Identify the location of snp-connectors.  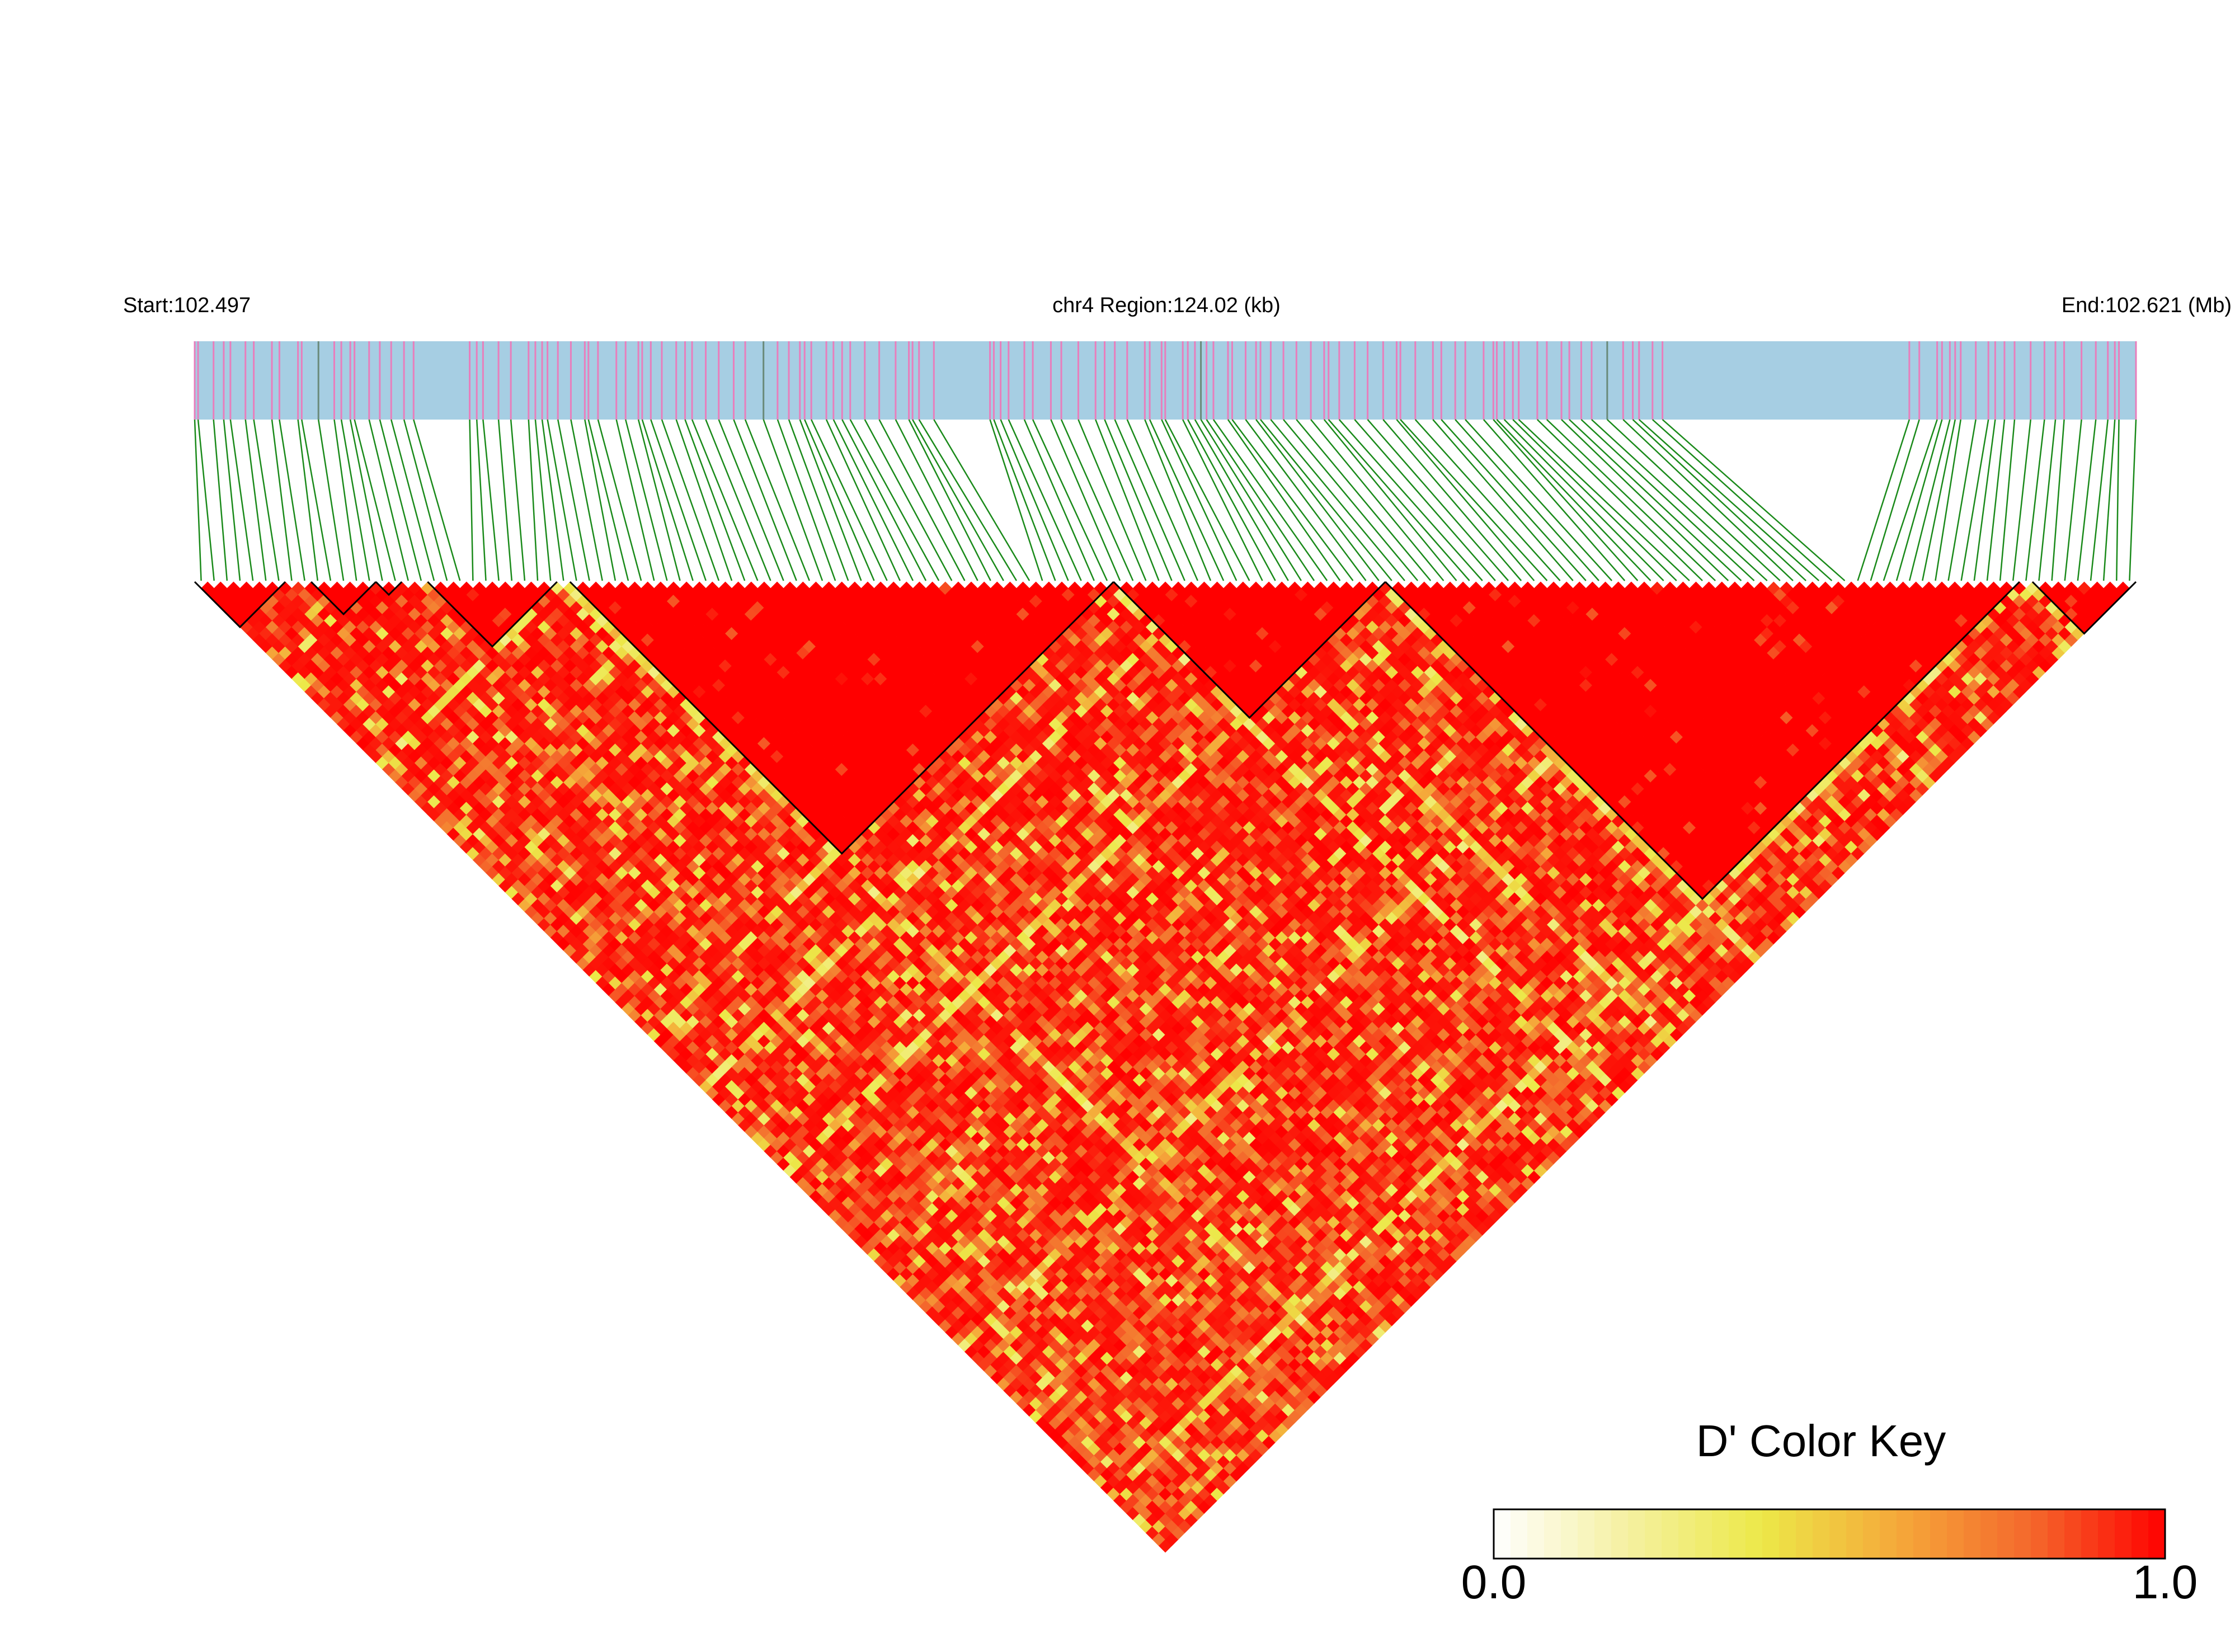
(1165, 500).